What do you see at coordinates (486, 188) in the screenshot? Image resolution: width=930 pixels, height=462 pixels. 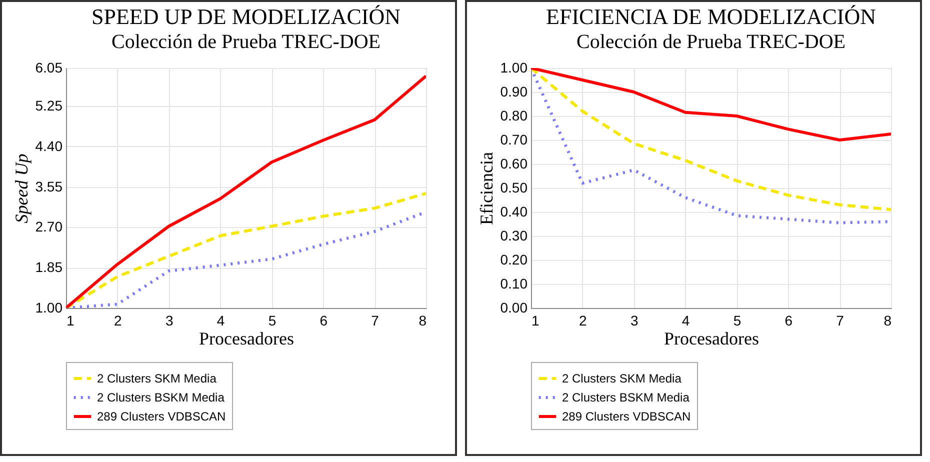 I see `y-axis-title: Eficiencia` at bounding box center [486, 188].